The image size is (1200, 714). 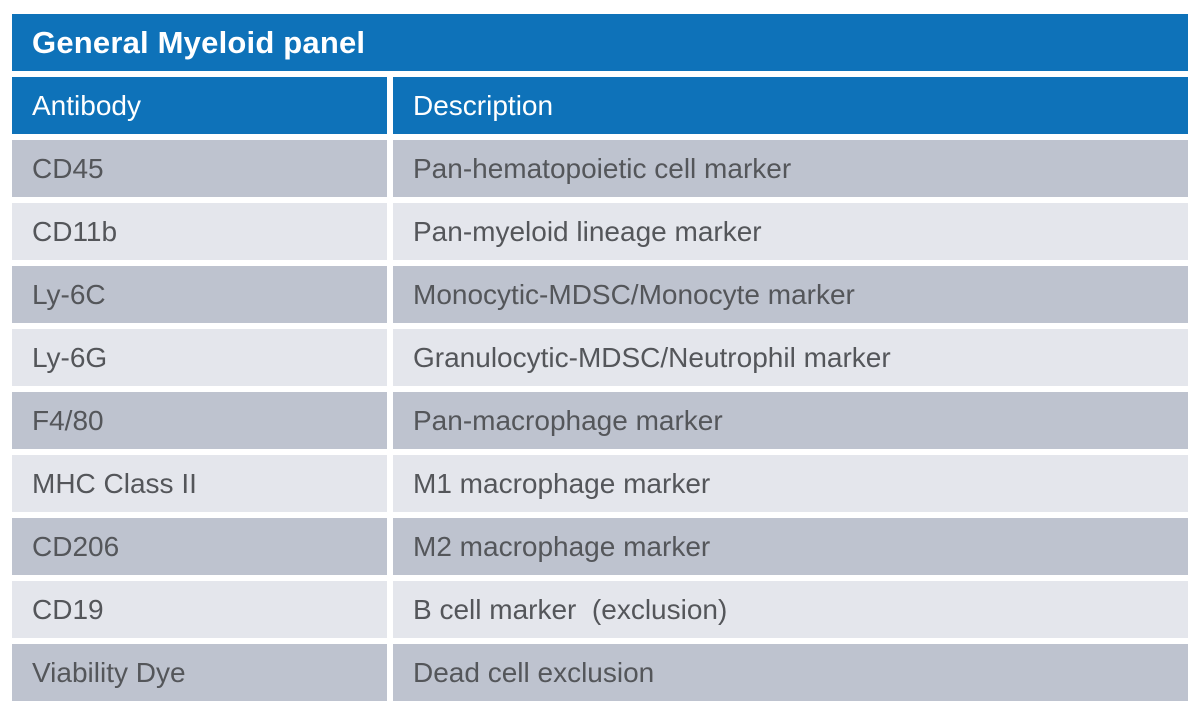 I want to click on description-cell: Pan-macrophage marker, so click(x=790, y=420).